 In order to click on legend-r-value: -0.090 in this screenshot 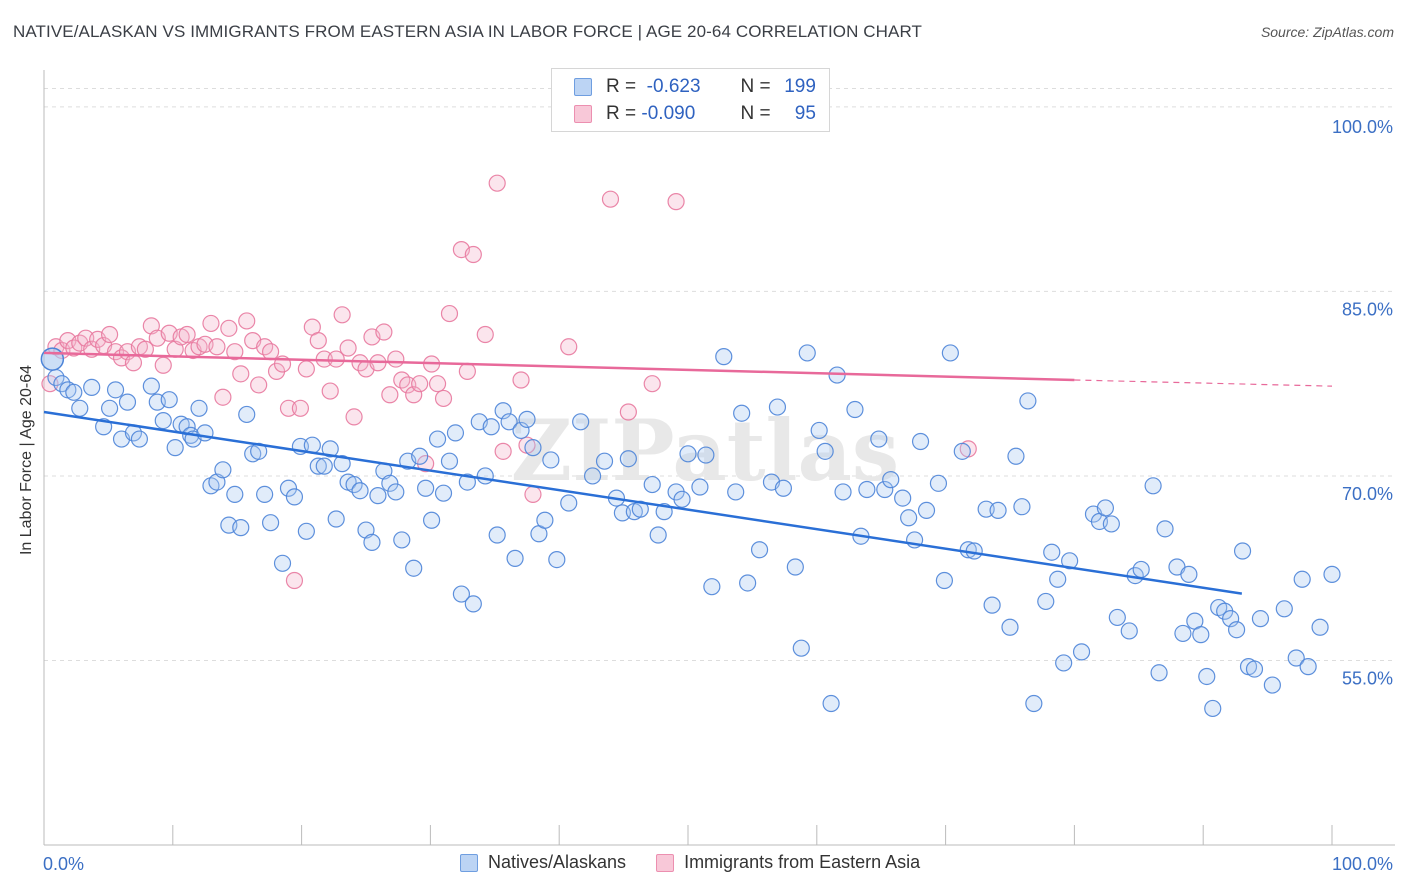, I will do `click(668, 113)`.